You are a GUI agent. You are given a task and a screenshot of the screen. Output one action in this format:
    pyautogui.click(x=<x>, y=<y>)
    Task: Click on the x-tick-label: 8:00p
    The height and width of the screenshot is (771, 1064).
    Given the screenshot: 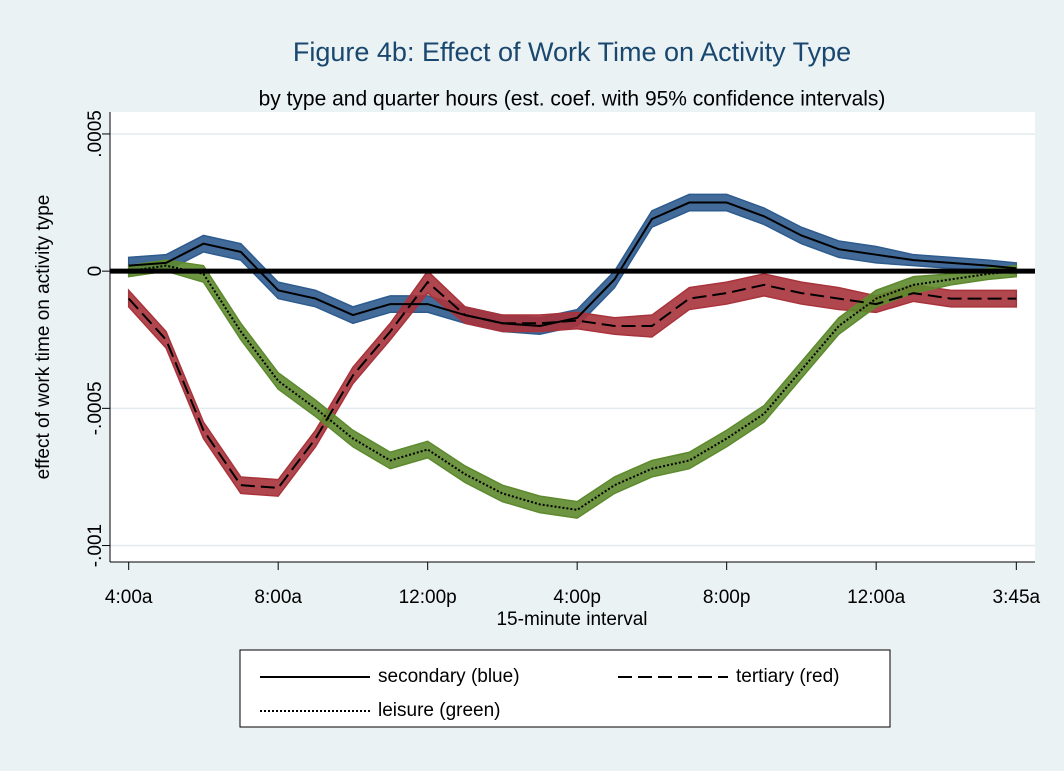 What is the action you would take?
    pyautogui.click(x=727, y=597)
    